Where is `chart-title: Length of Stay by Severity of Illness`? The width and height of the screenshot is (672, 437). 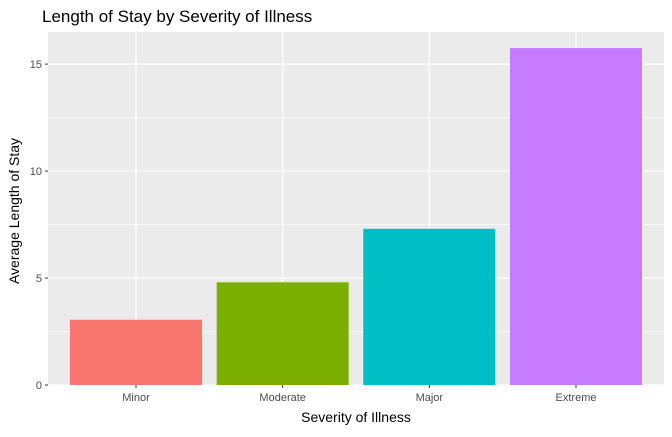 chart-title: Length of Stay by Severity of Illness is located at coordinates (177, 16).